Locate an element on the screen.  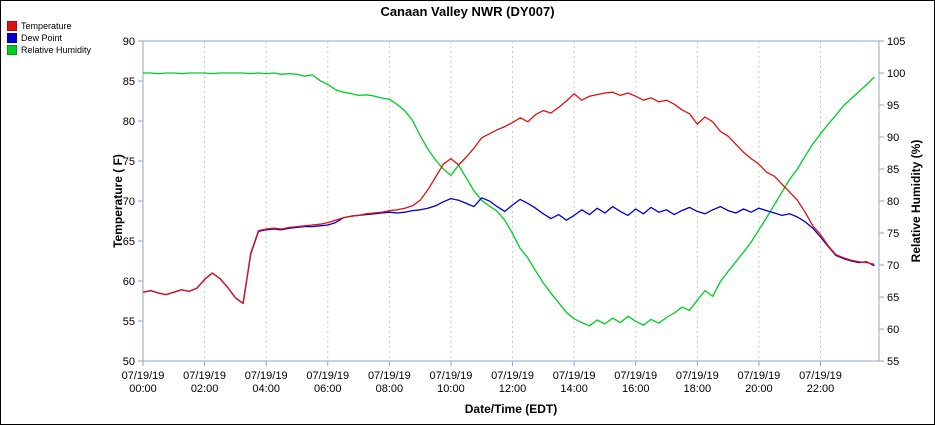
x-tick-label-time: 18:00 is located at coordinates (698, 389).